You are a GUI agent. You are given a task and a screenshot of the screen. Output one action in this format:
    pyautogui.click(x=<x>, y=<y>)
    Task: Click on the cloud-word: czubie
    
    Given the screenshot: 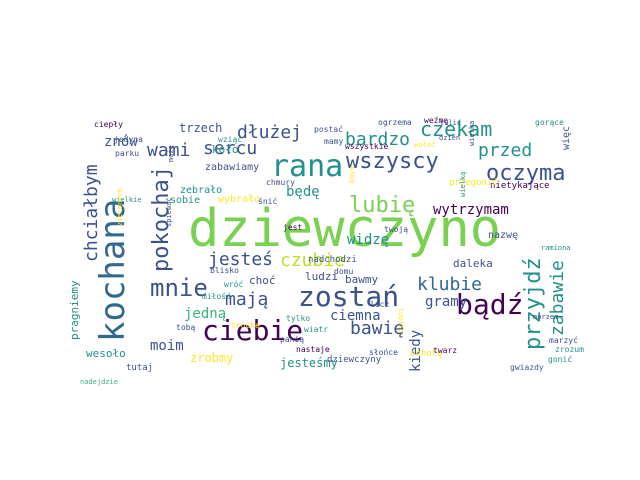 What is the action you would take?
    pyautogui.click(x=312, y=260)
    